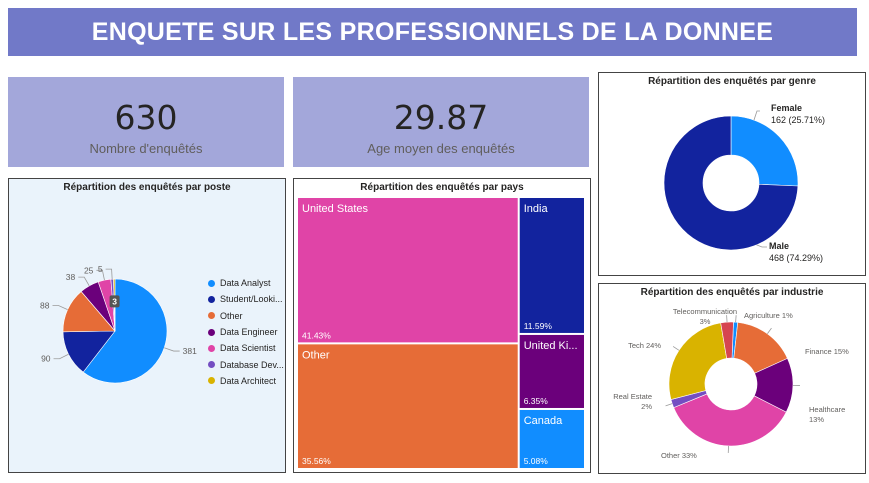  What do you see at coordinates (147, 187) in the screenshot?
I see `chart-poste-title: Répartition des enquêtés par poste` at bounding box center [147, 187].